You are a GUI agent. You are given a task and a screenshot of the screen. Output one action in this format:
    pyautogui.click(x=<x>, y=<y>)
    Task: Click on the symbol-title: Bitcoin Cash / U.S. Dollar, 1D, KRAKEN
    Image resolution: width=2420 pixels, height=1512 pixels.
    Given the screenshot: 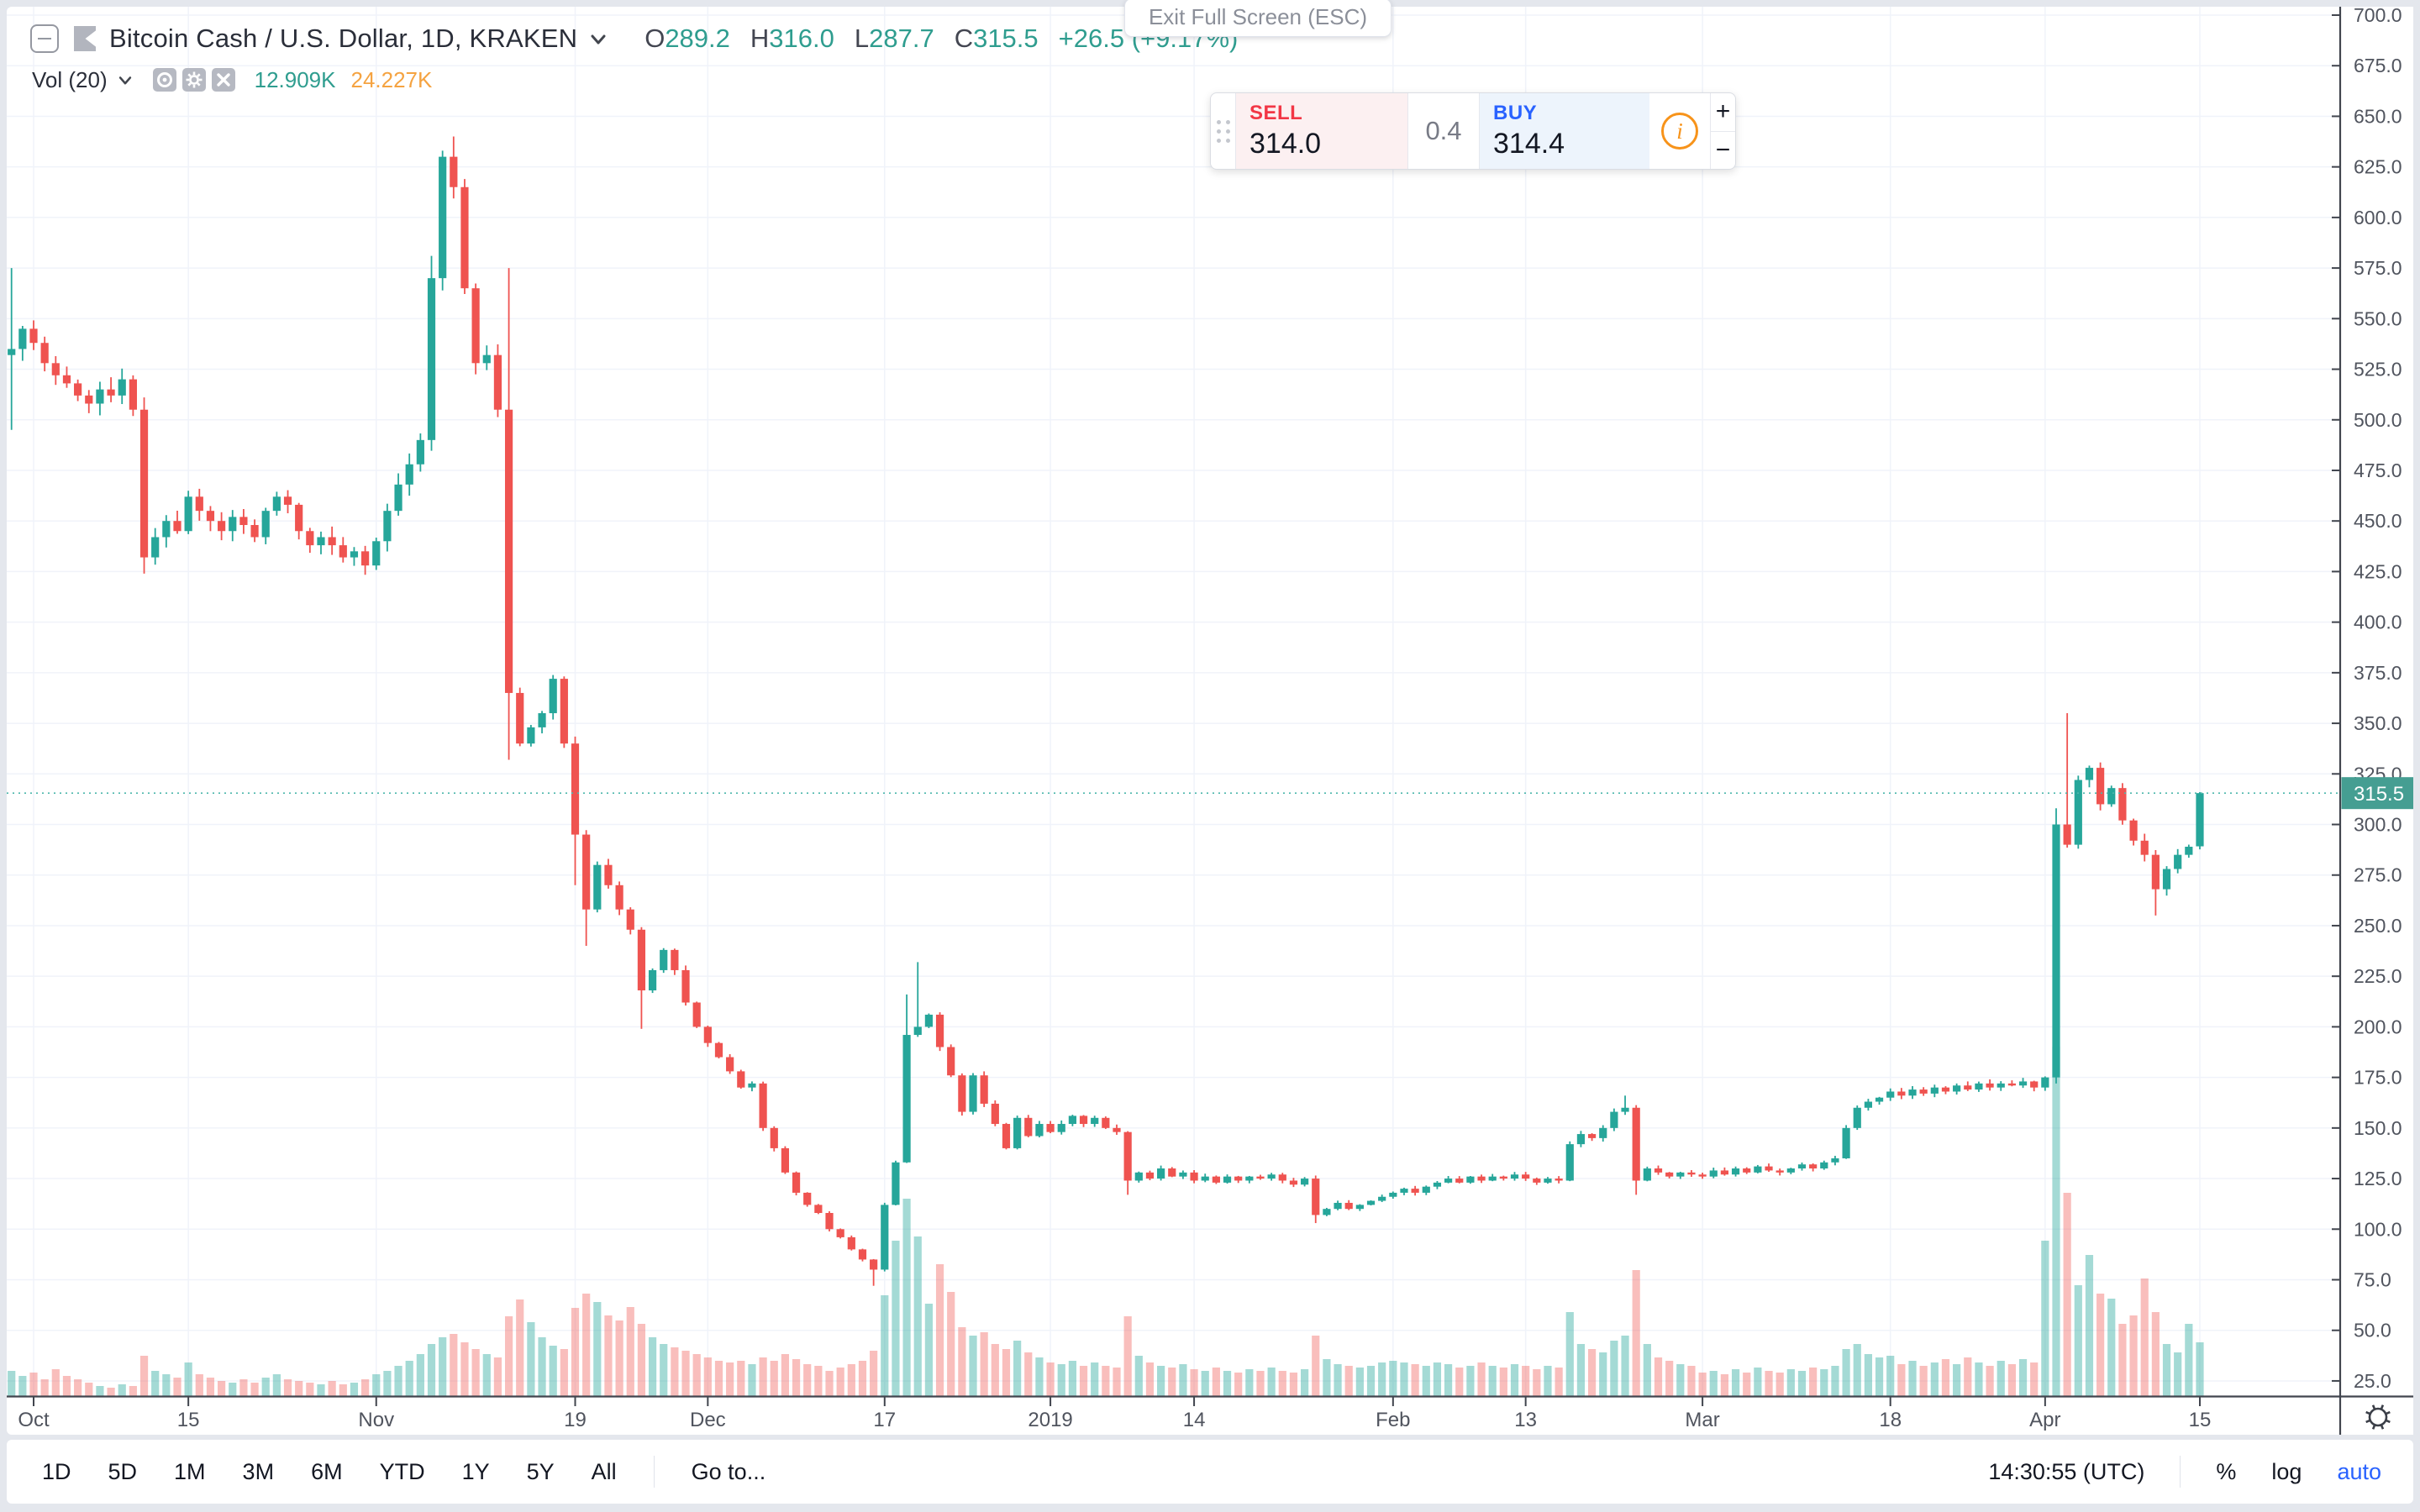 What is the action you would take?
    pyautogui.click(x=344, y=38)
    